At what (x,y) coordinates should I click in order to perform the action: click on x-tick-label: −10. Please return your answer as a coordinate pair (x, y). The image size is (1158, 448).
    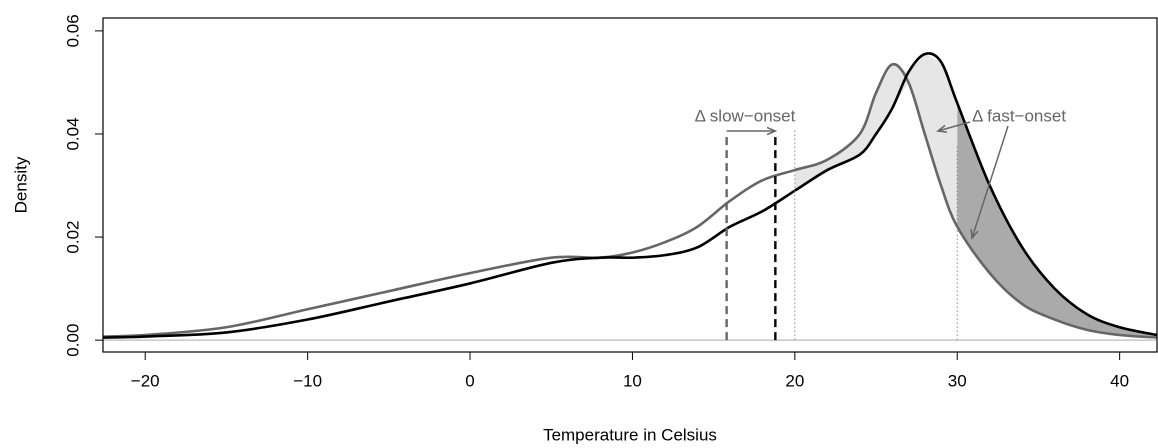
    Looking at the image, I should click on (307, 380).